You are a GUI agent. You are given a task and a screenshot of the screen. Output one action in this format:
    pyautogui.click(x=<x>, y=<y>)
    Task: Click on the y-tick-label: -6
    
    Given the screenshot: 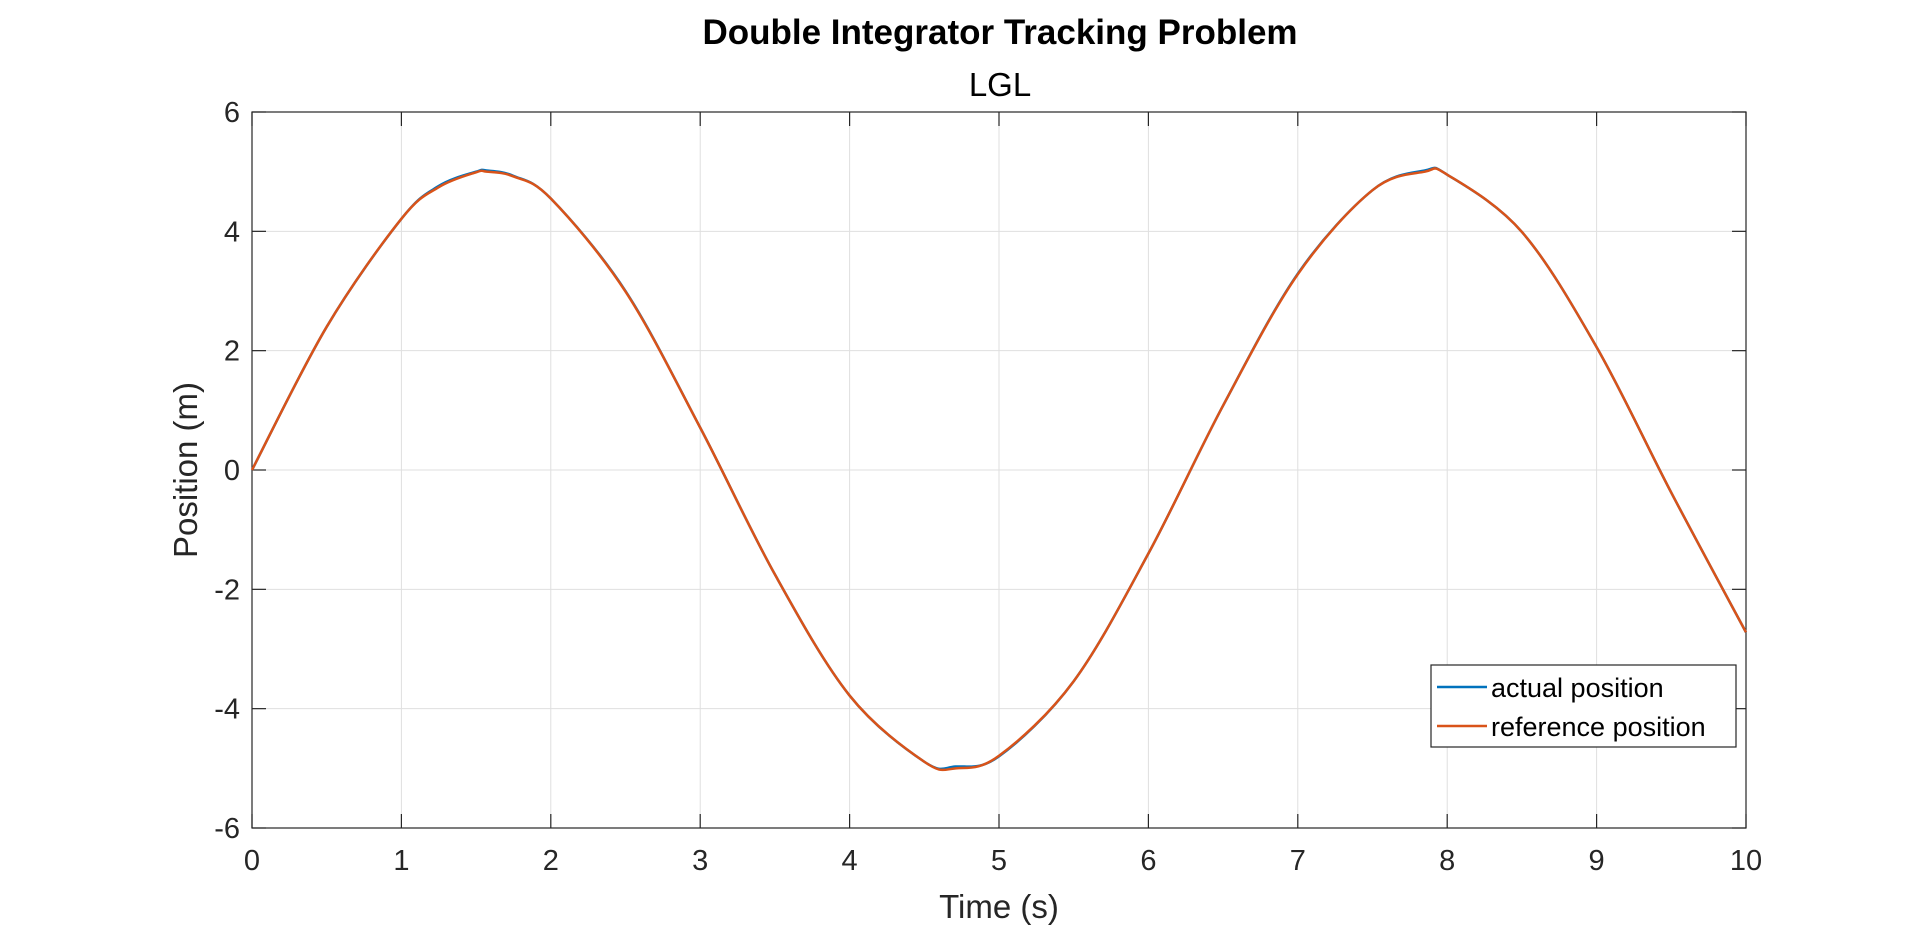 What is the action you would take?
    pyautogui.click(x=227, y=829)
    